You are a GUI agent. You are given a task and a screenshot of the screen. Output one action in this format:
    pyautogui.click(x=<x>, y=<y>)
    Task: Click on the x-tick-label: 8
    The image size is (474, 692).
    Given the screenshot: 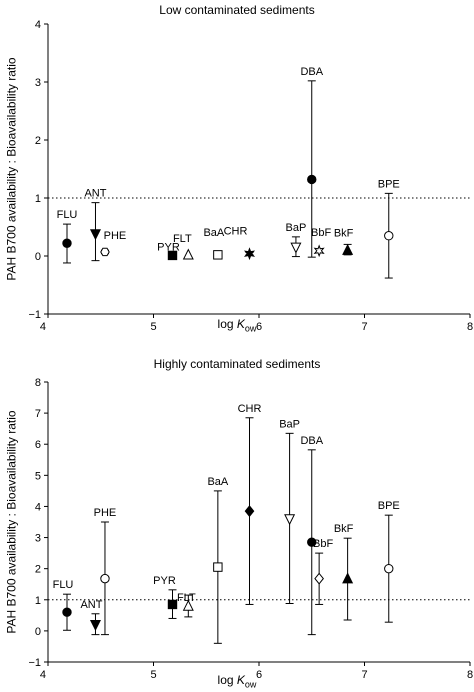 What is the action you would take?
    pyautogui.click(x=470, y=327)
    